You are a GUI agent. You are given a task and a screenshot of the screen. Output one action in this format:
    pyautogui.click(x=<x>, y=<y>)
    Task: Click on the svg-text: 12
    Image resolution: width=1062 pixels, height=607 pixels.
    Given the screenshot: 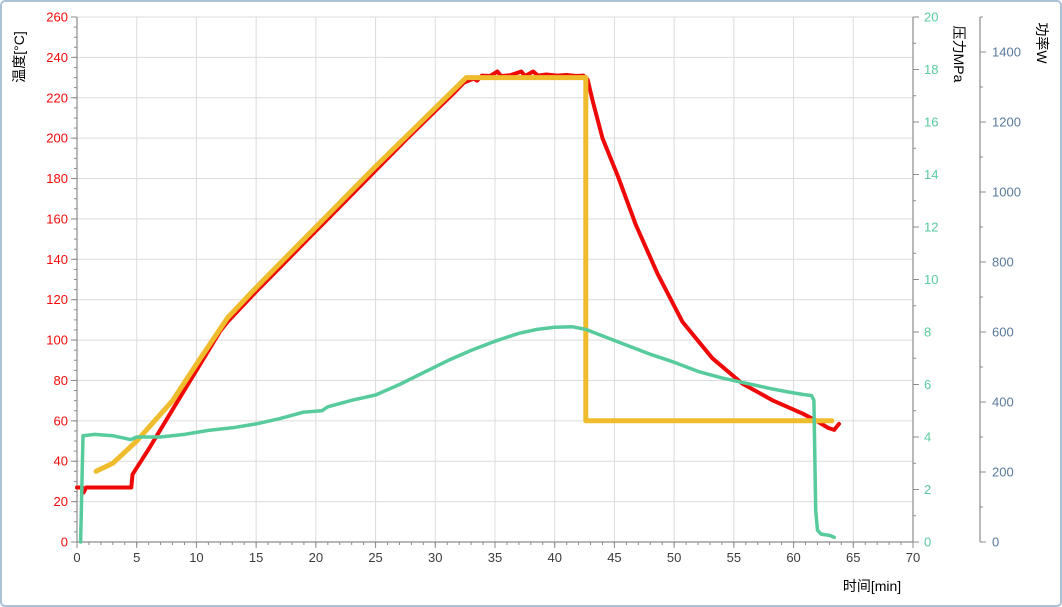 What is the action you would take?
    pyautogui.click(x=931, y=227)
    